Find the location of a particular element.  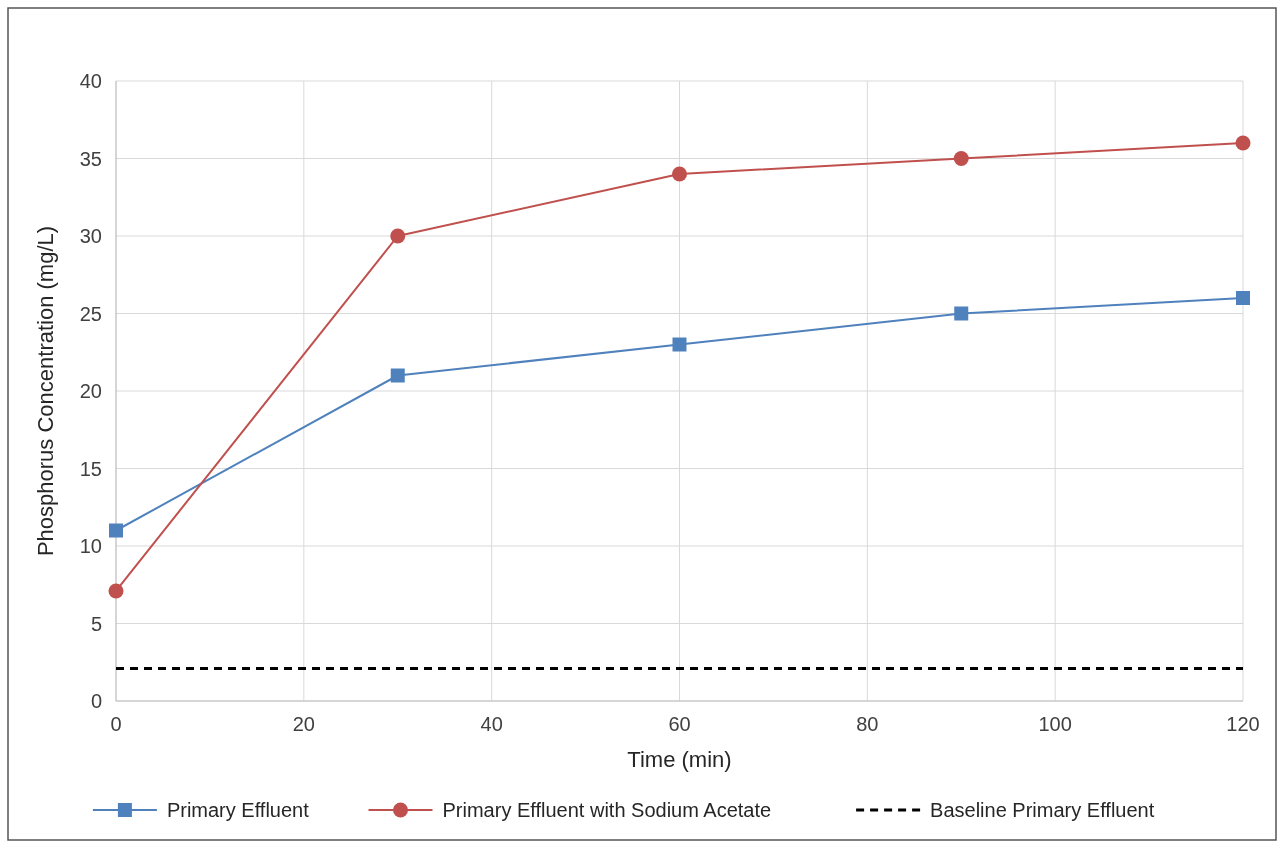

y-tick-label: 30 is located at coordinates (90, 236).